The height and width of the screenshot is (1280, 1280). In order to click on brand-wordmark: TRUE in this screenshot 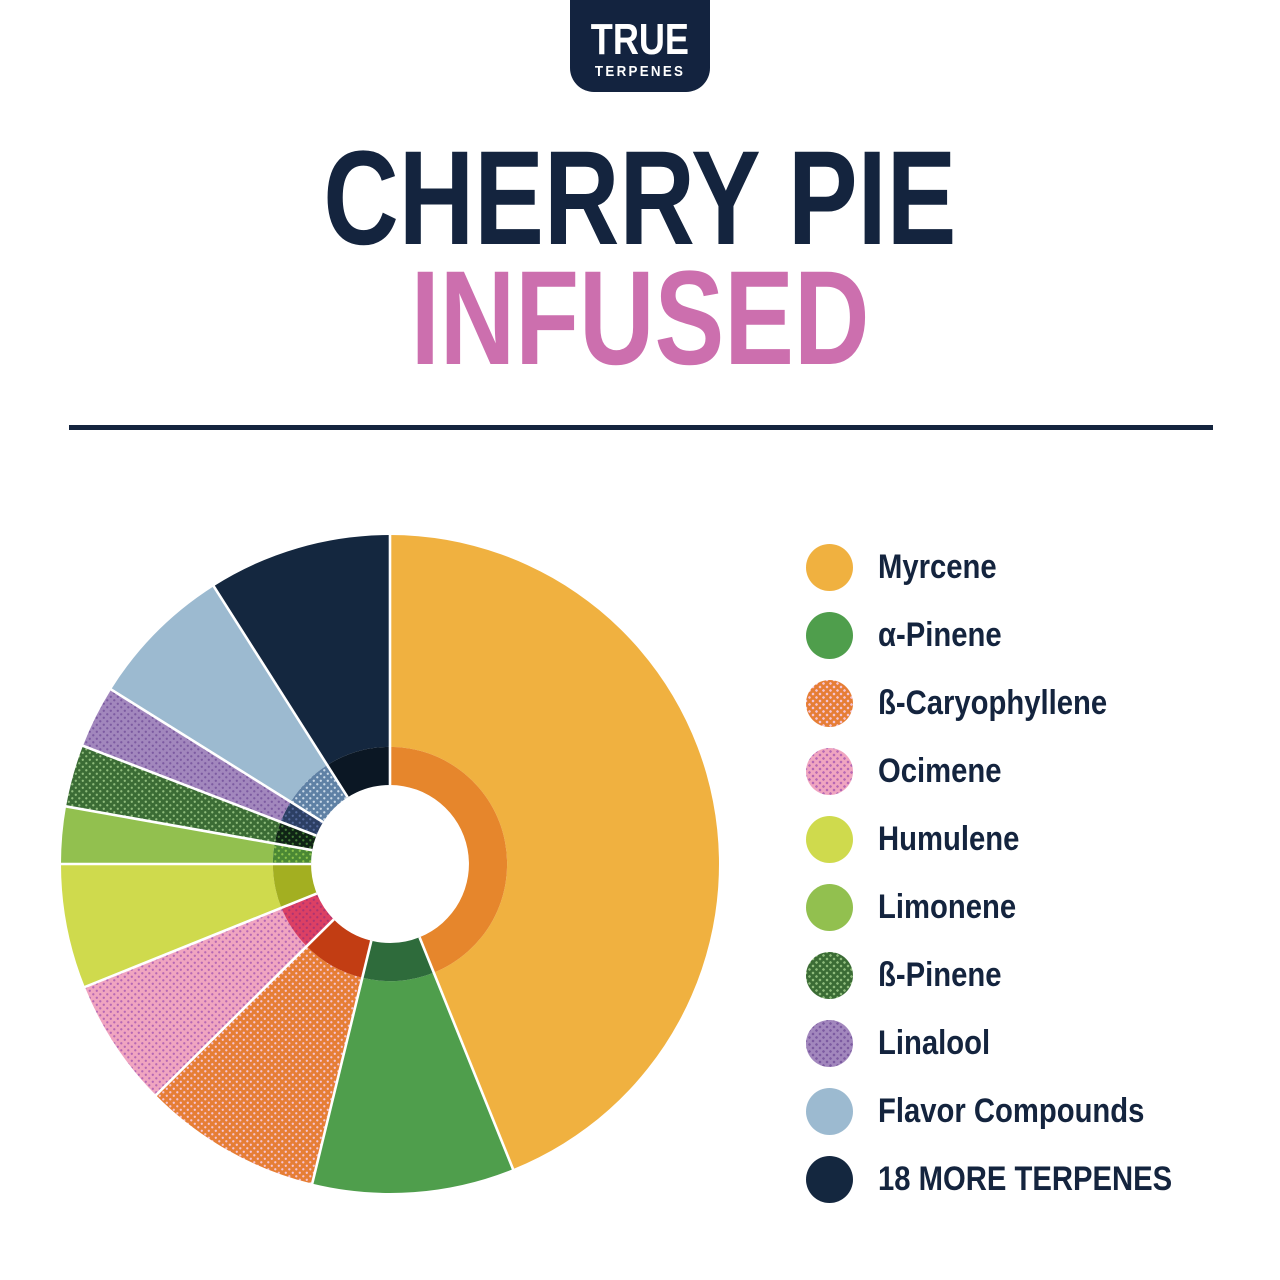, I will do `click(640, 40)`.